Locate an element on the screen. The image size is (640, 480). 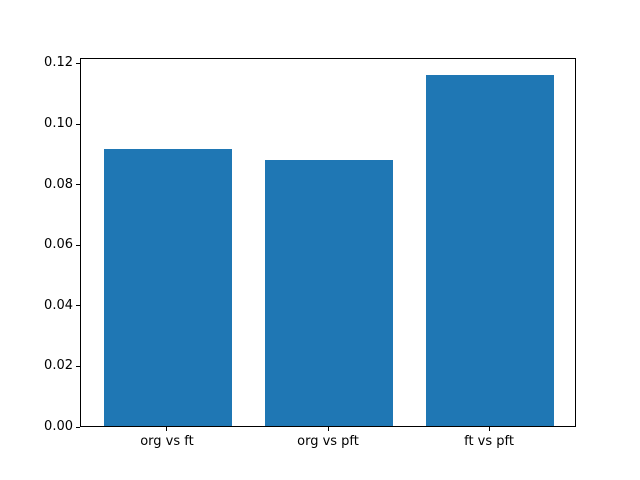
y-tick-label: 0.10 is located at coordinates (58, 124).